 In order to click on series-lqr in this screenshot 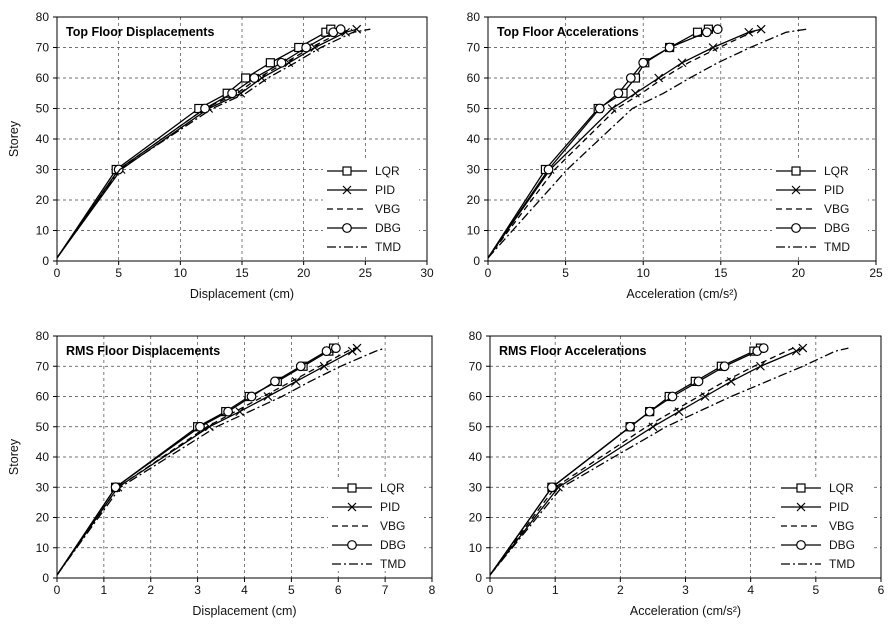, I will do `click(627, 459)`.